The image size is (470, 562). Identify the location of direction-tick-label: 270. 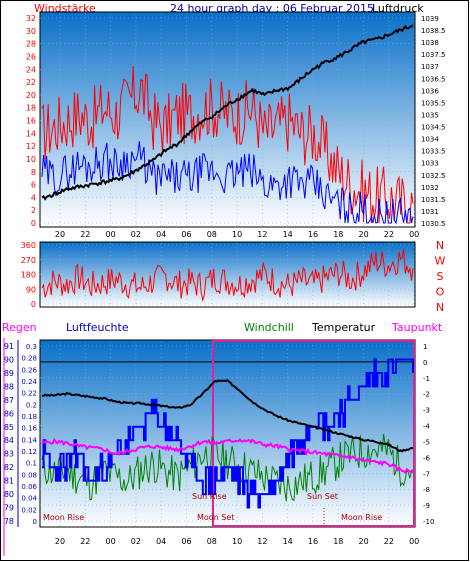
(28, 260).